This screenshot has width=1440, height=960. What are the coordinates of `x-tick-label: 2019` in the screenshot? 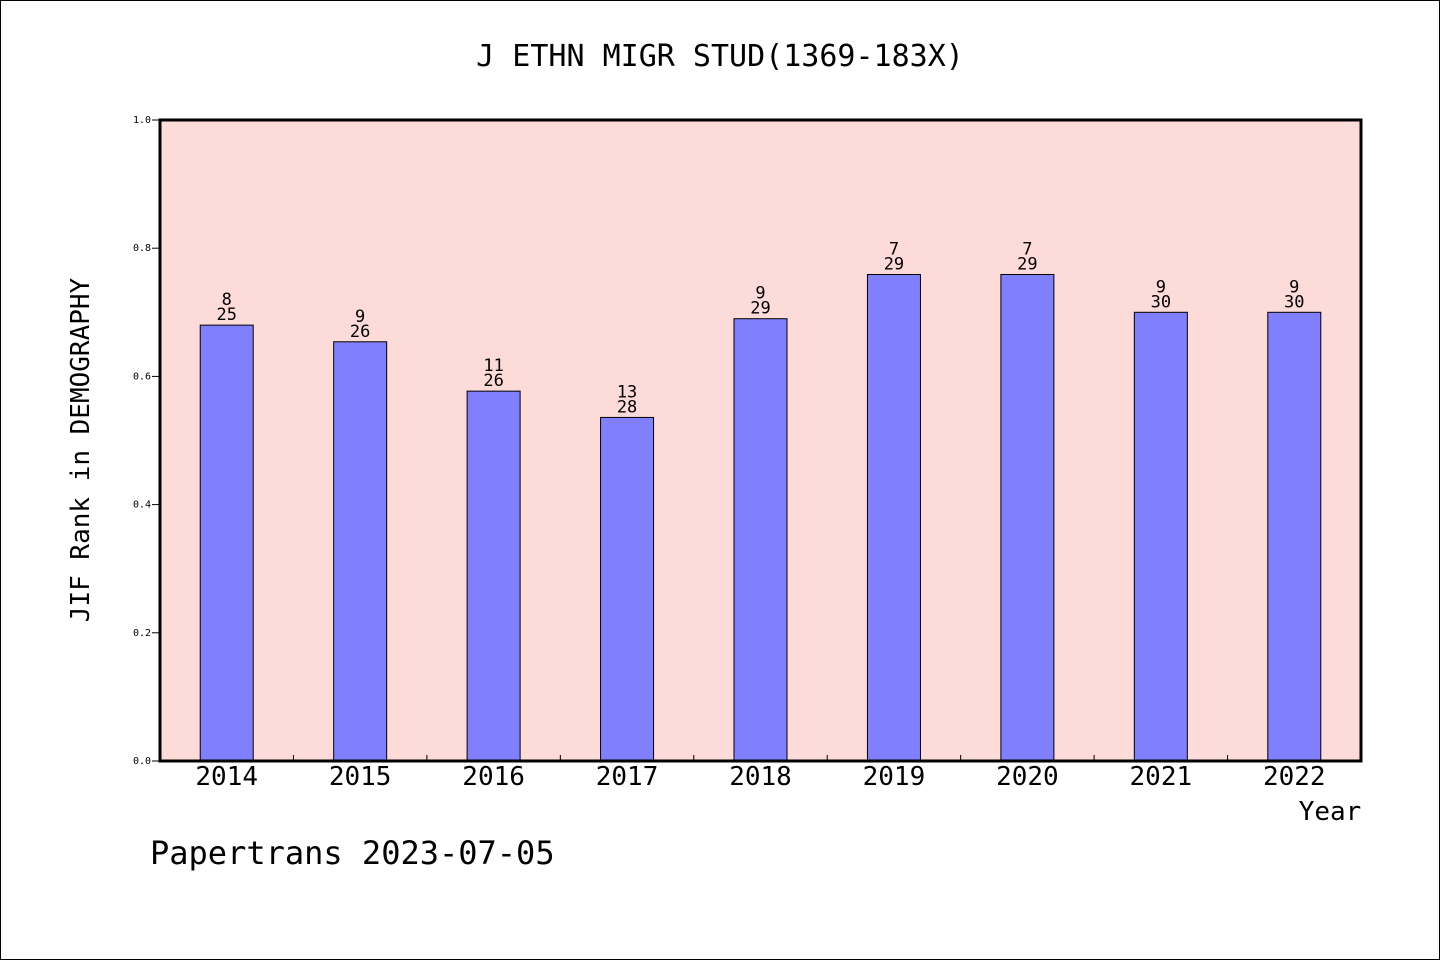 It's located at (894, 777).